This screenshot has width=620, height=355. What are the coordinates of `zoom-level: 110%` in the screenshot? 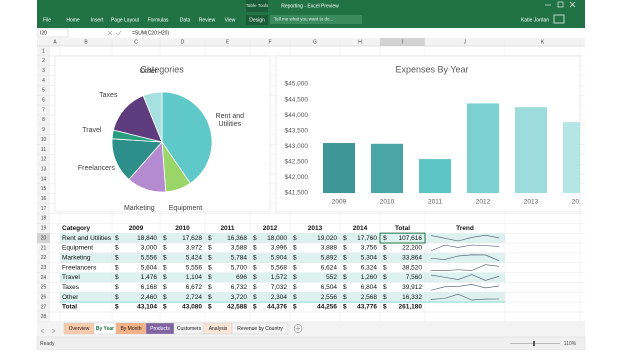 It's located at (570, 344).